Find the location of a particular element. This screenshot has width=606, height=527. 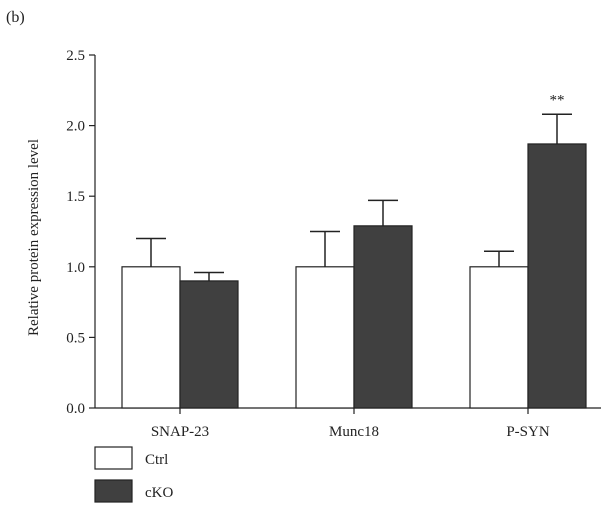

y-tick-label: 0.5 is located at coordinates (75, 338).